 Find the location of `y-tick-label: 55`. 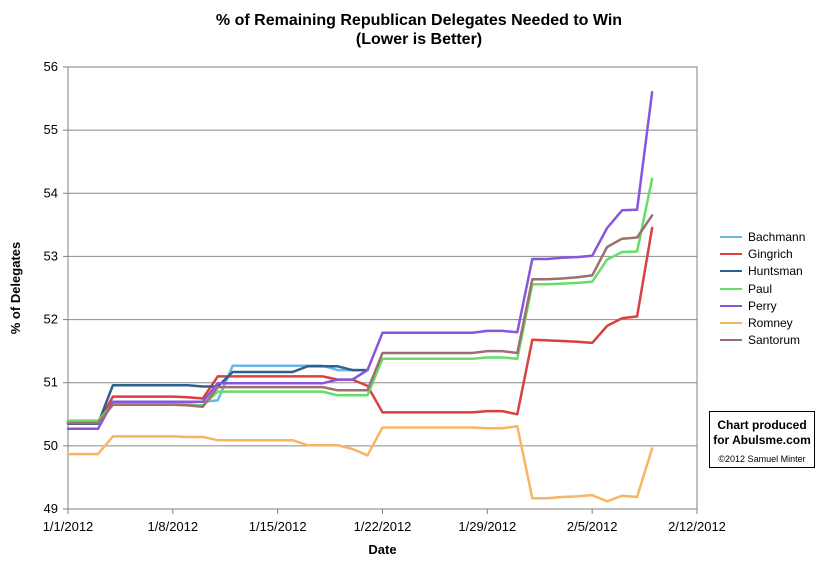

y-tick-label: 55 is located at coordinates (51, 129).